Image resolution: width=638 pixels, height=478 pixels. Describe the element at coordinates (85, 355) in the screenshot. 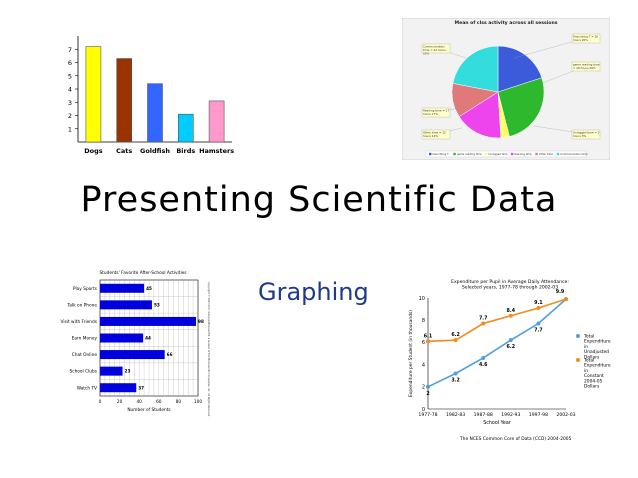

I see `y-tick-label: Chat Online` at that location.